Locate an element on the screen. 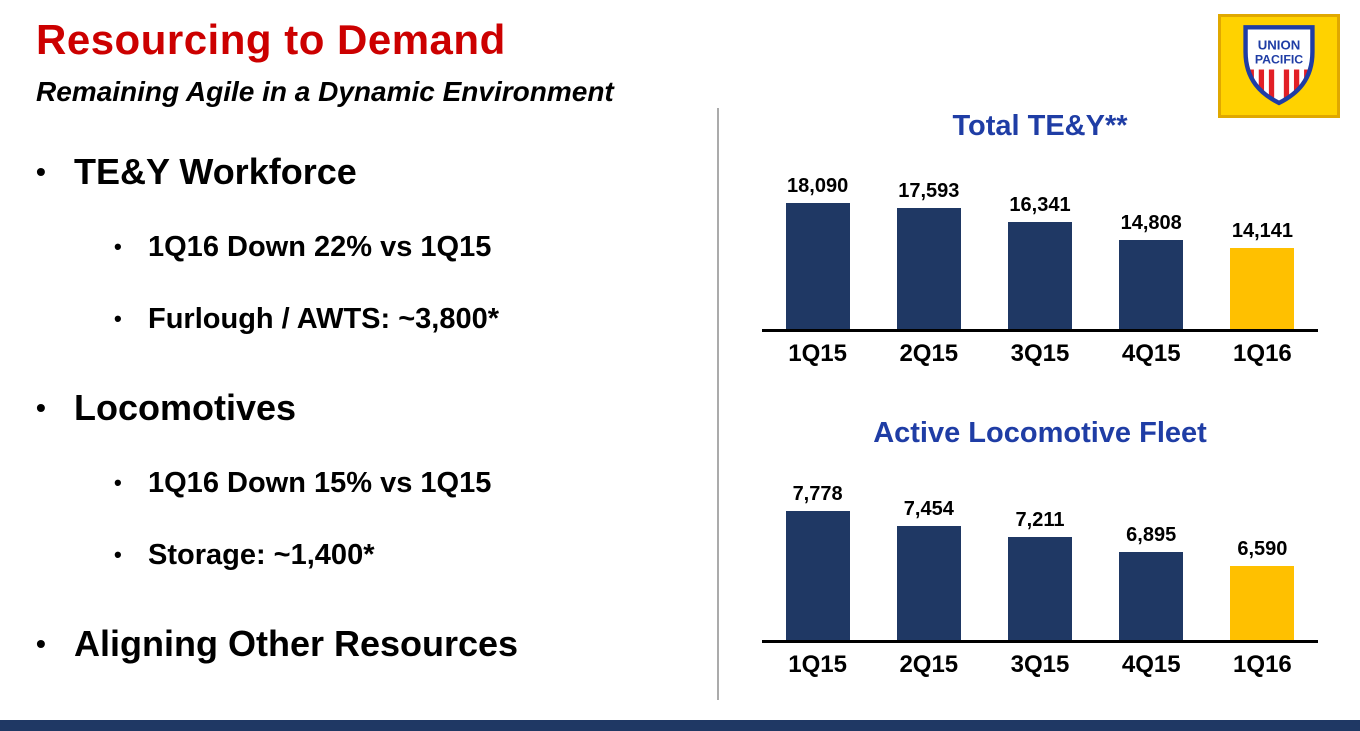  union-pacific-logo: UNION PACIFIC is located at coordinates (1279, 66).